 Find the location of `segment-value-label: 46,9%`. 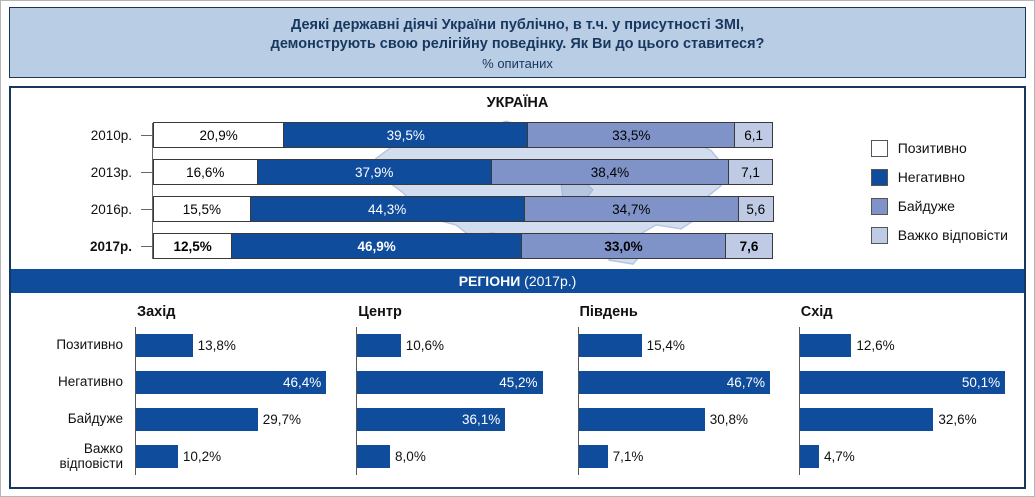

segment-value-label: 46,9% is located at coordinates (376, 246).